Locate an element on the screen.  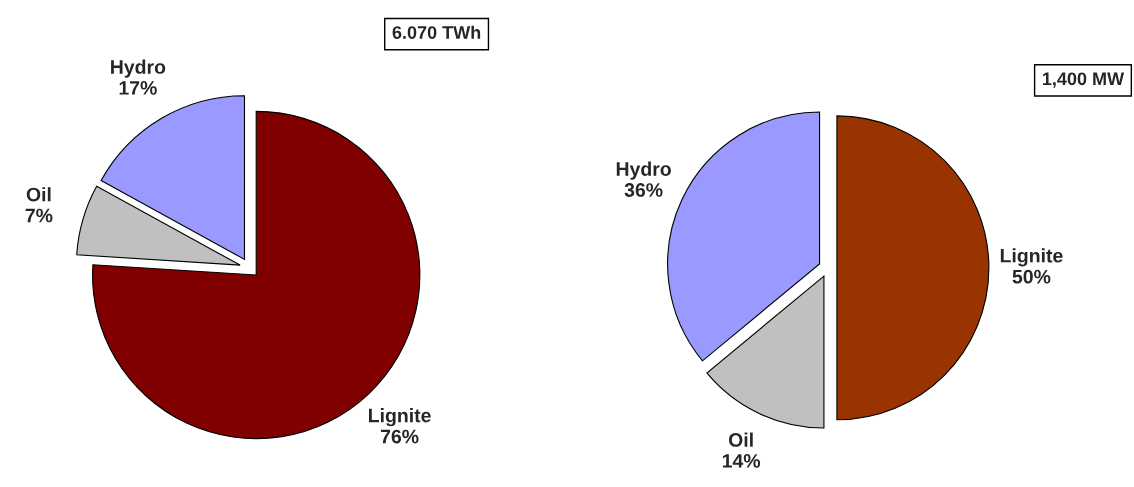
data-label: 14% is located at coordinates (741, 461).